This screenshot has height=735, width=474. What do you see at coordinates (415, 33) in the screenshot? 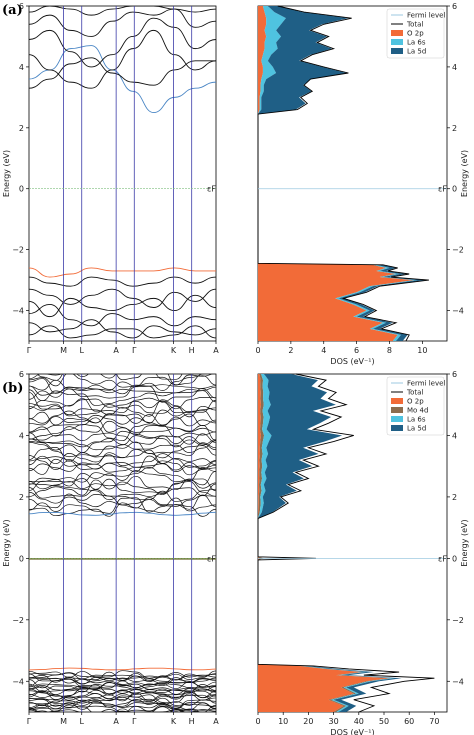
I see `a-legend-box` at bounding box center [415, 33].